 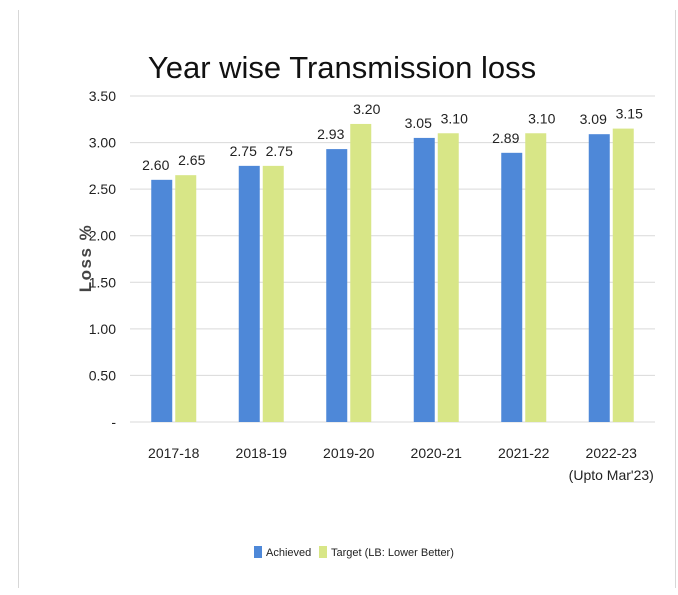 What do you see at coordinates (85, 258) in the screenshot?
I see `y-axis-label: Loss %` at bounding box center [85, 258].